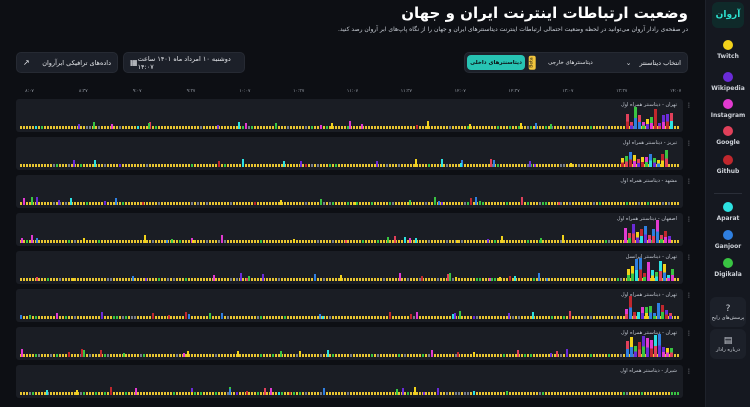 This screenshot has width=750, height=407. I want to click on service-instagram: Instagram, so click(728, 109).